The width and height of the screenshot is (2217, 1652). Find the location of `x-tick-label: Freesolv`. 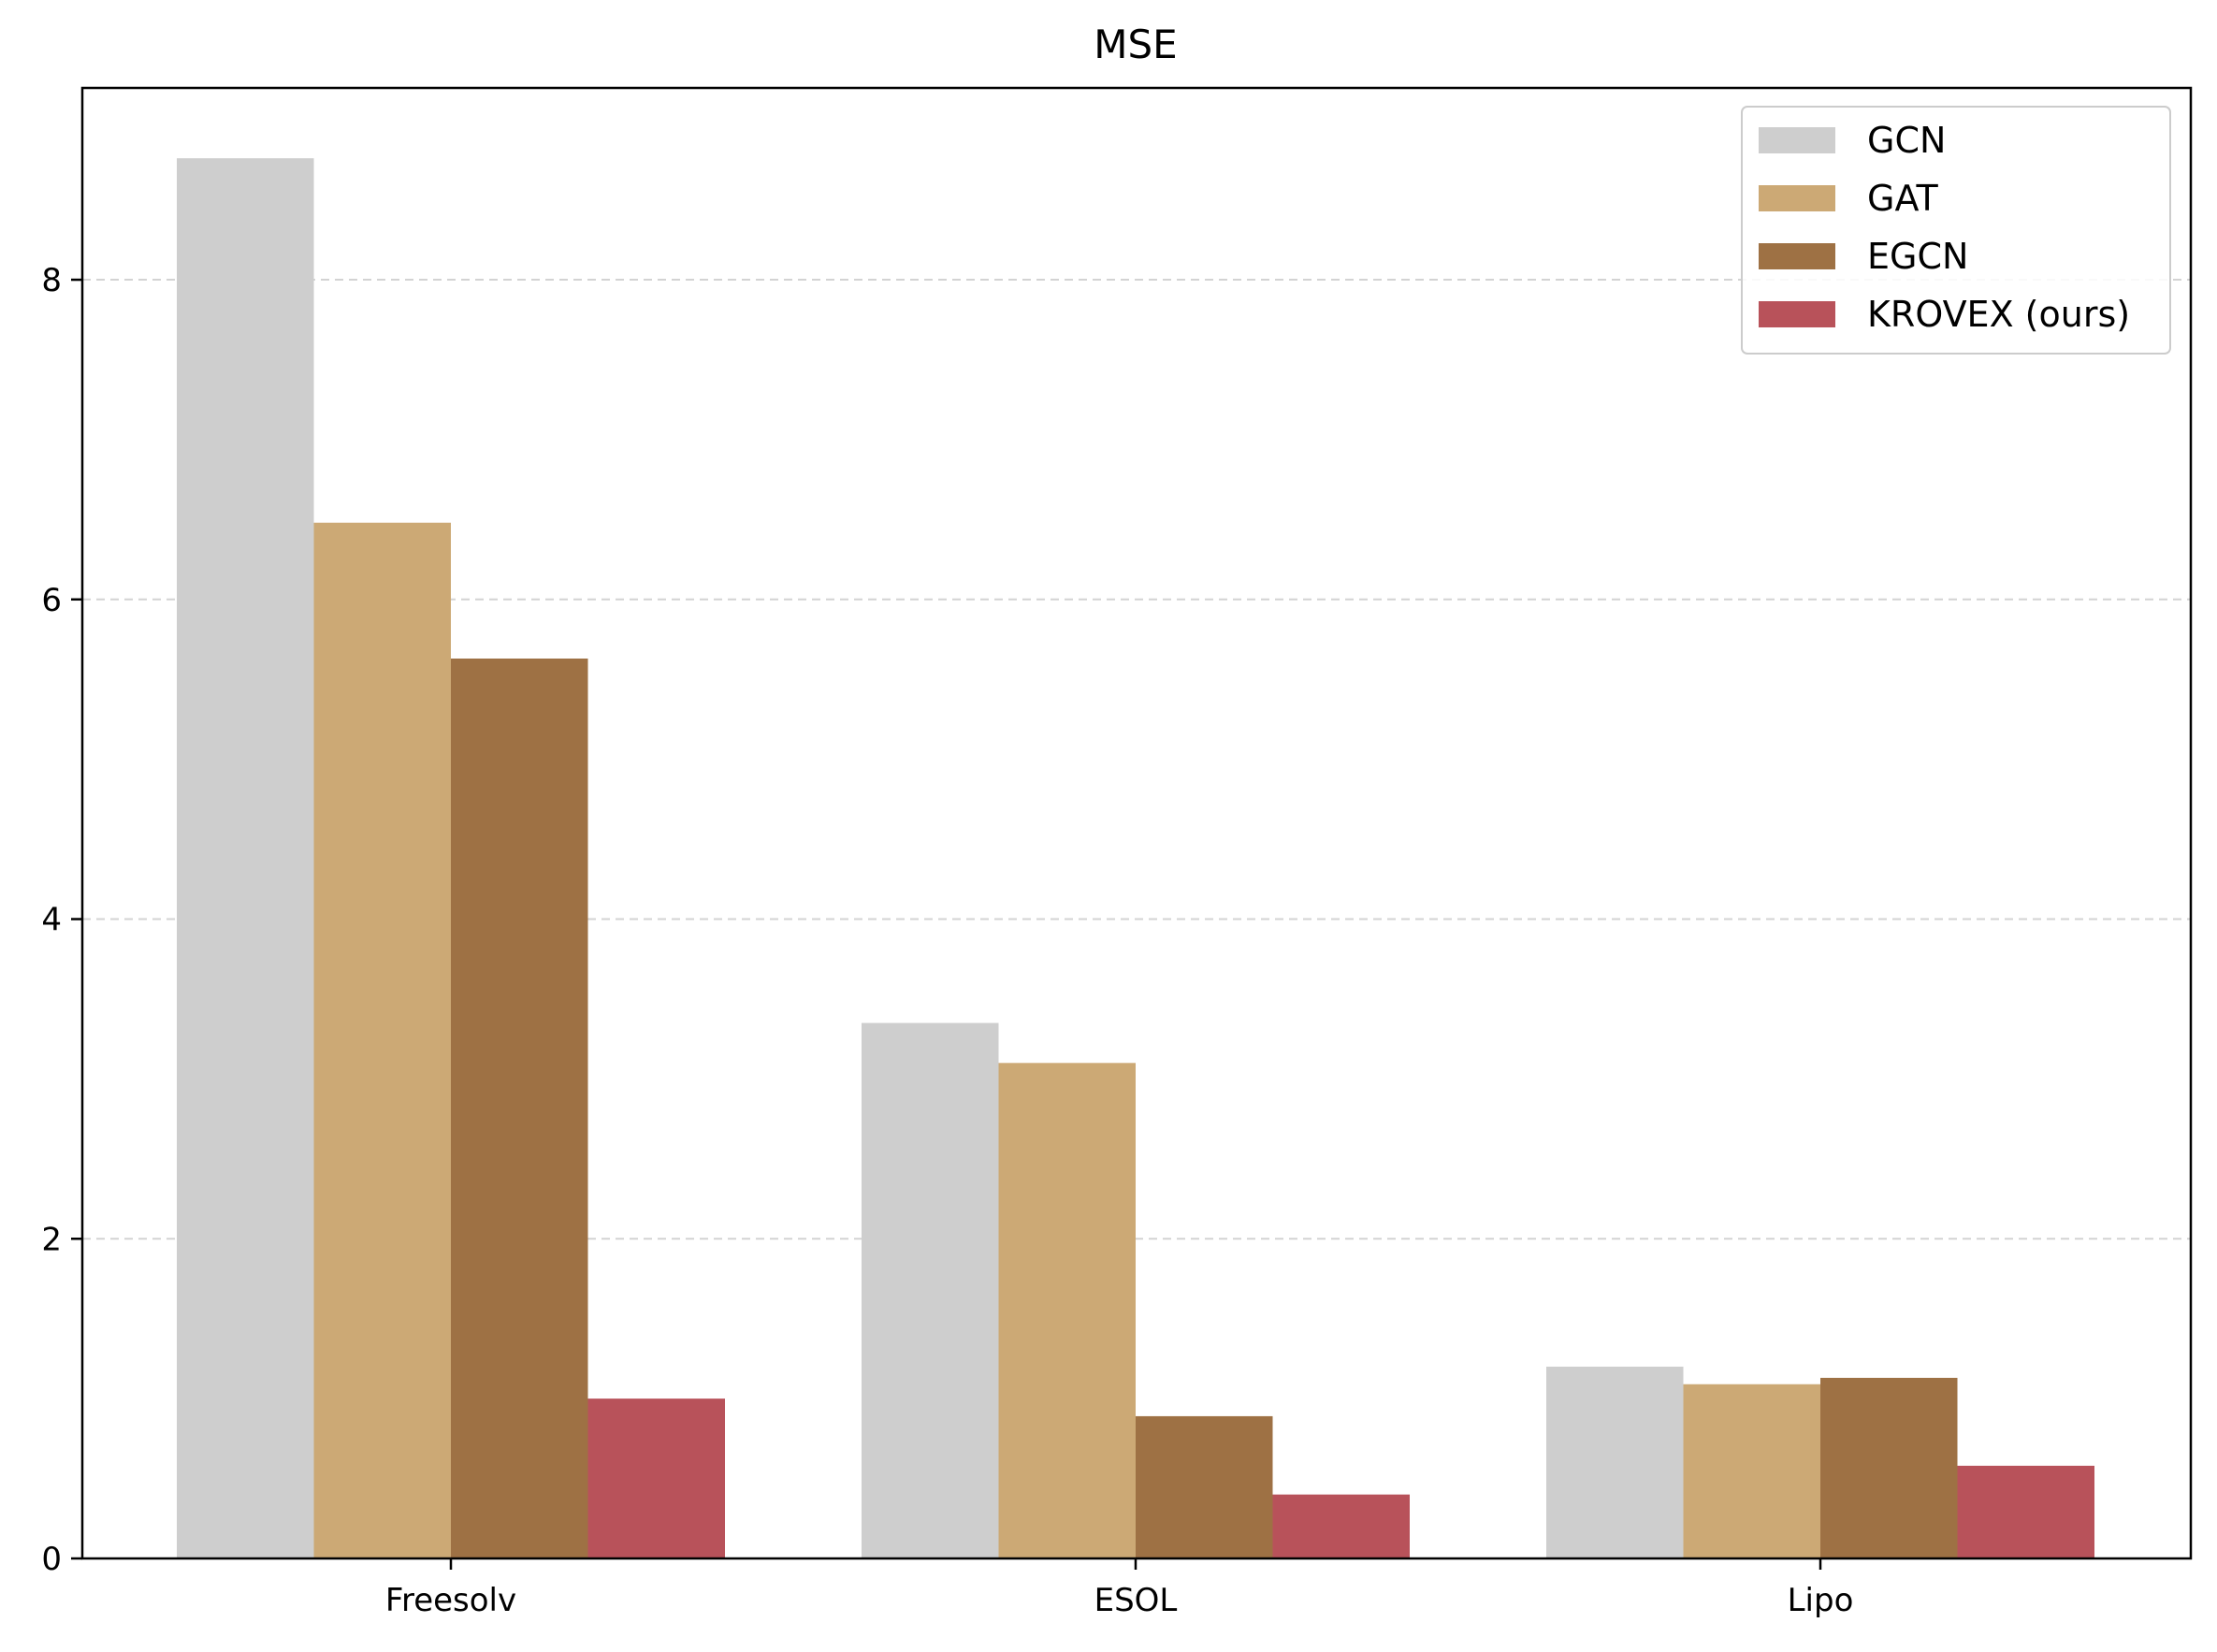

x-tick-label: Freesolv is located at coordinates (450, 1600).